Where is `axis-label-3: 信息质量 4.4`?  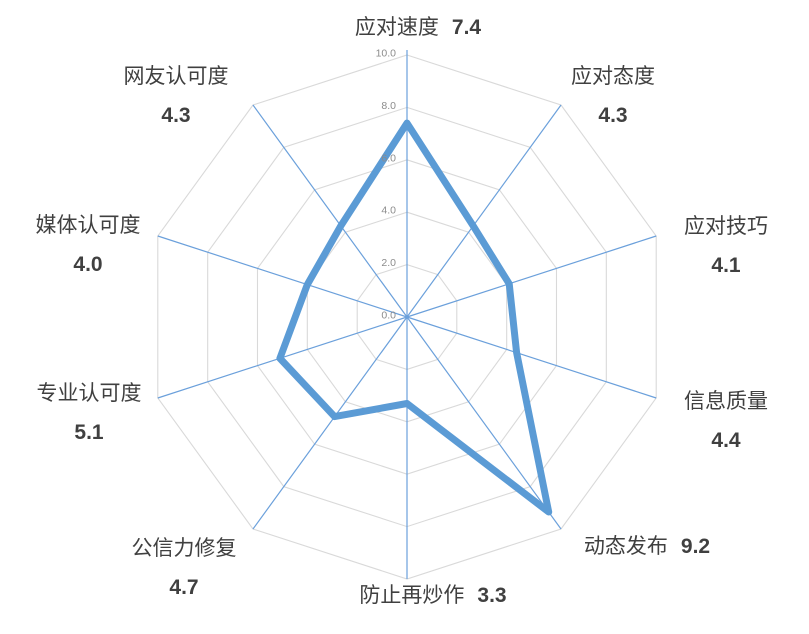
axis-label-3: 信息质量 4.4 is located at coordinates (726, 421).